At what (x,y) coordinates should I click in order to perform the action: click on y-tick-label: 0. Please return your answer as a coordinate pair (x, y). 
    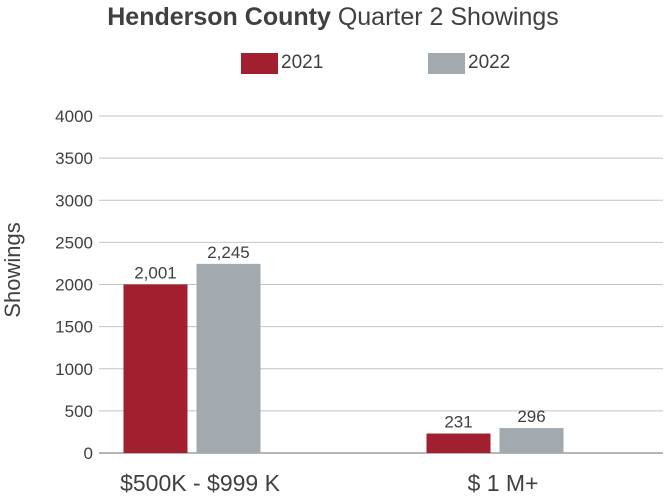
    Looking at the image, I should click on (88, 453).